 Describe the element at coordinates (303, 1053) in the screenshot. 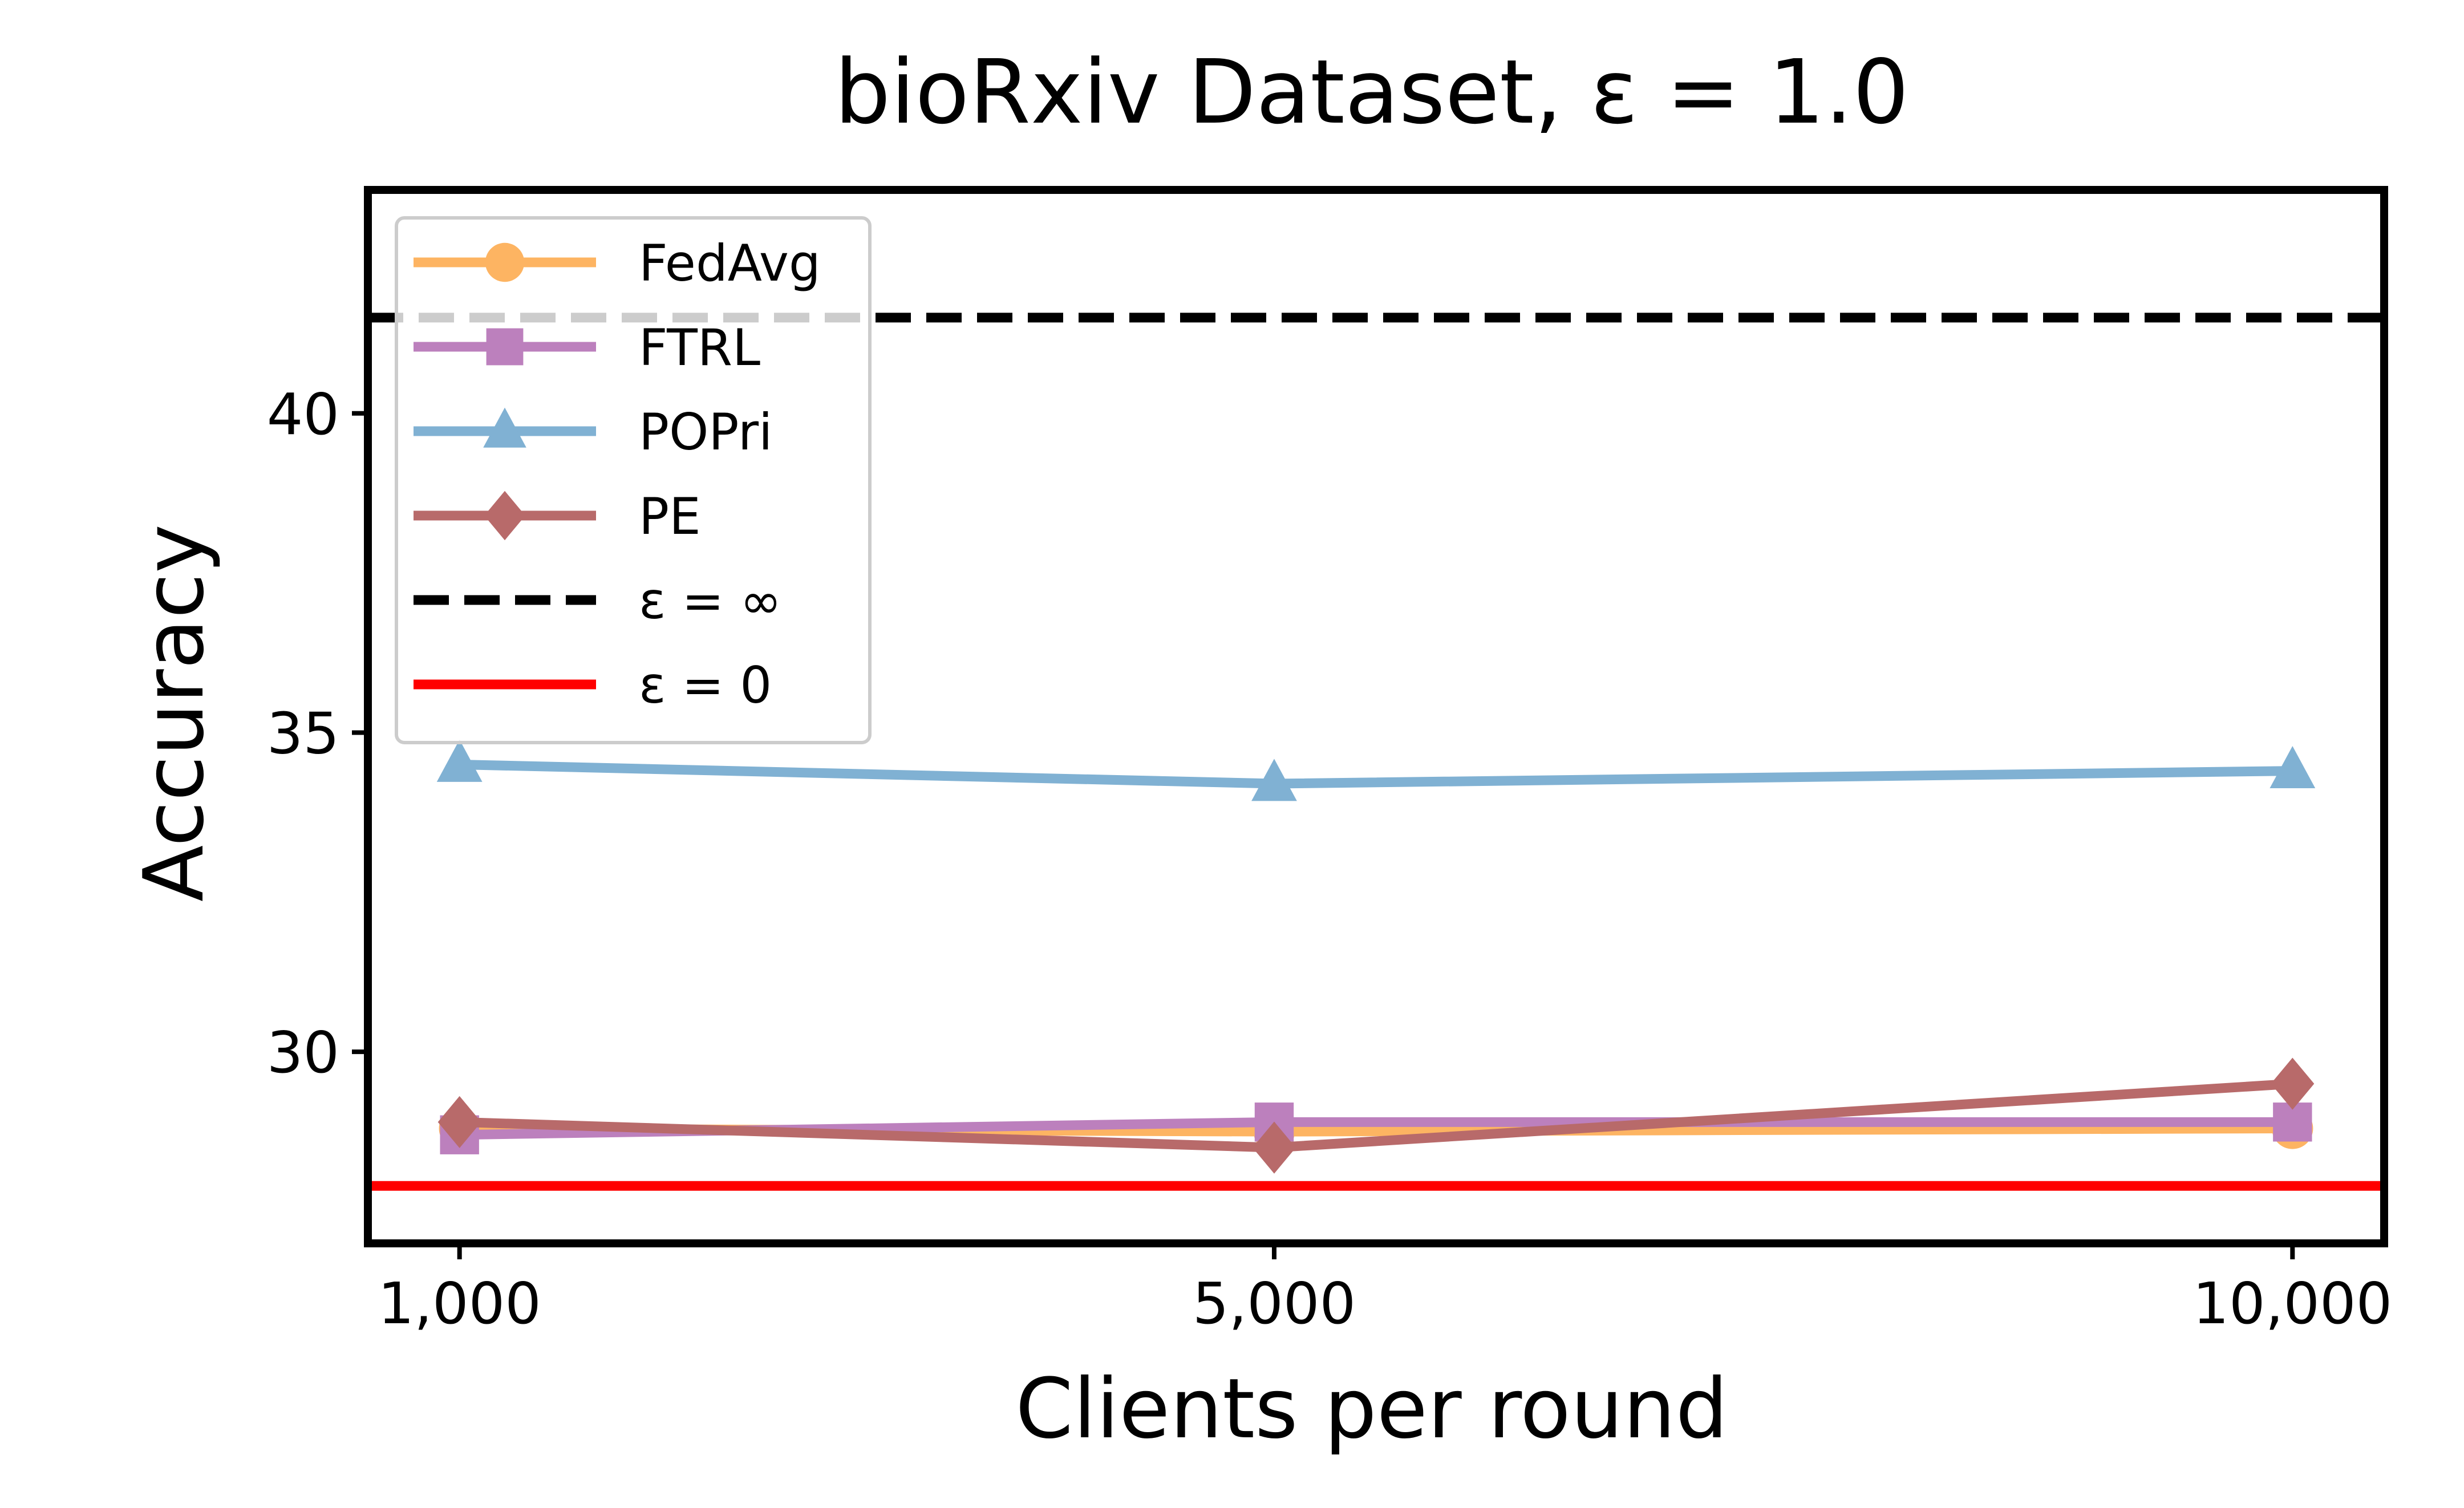

I see `y-tick-label: 30` at that location.